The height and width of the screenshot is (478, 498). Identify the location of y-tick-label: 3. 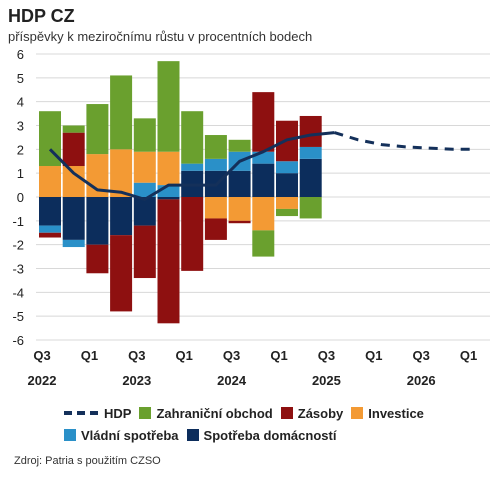
(20, 126).